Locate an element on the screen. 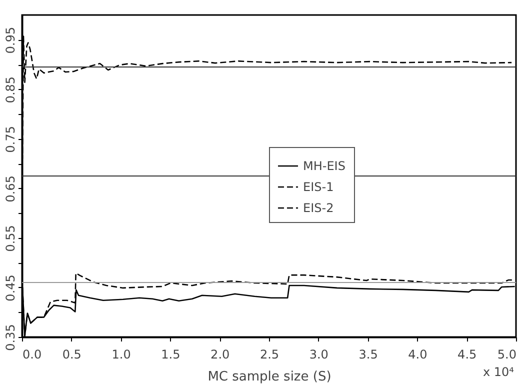 This screenshot has height=384, width=526. legend-label: EIS-2 is located at coordinates (318, 208).